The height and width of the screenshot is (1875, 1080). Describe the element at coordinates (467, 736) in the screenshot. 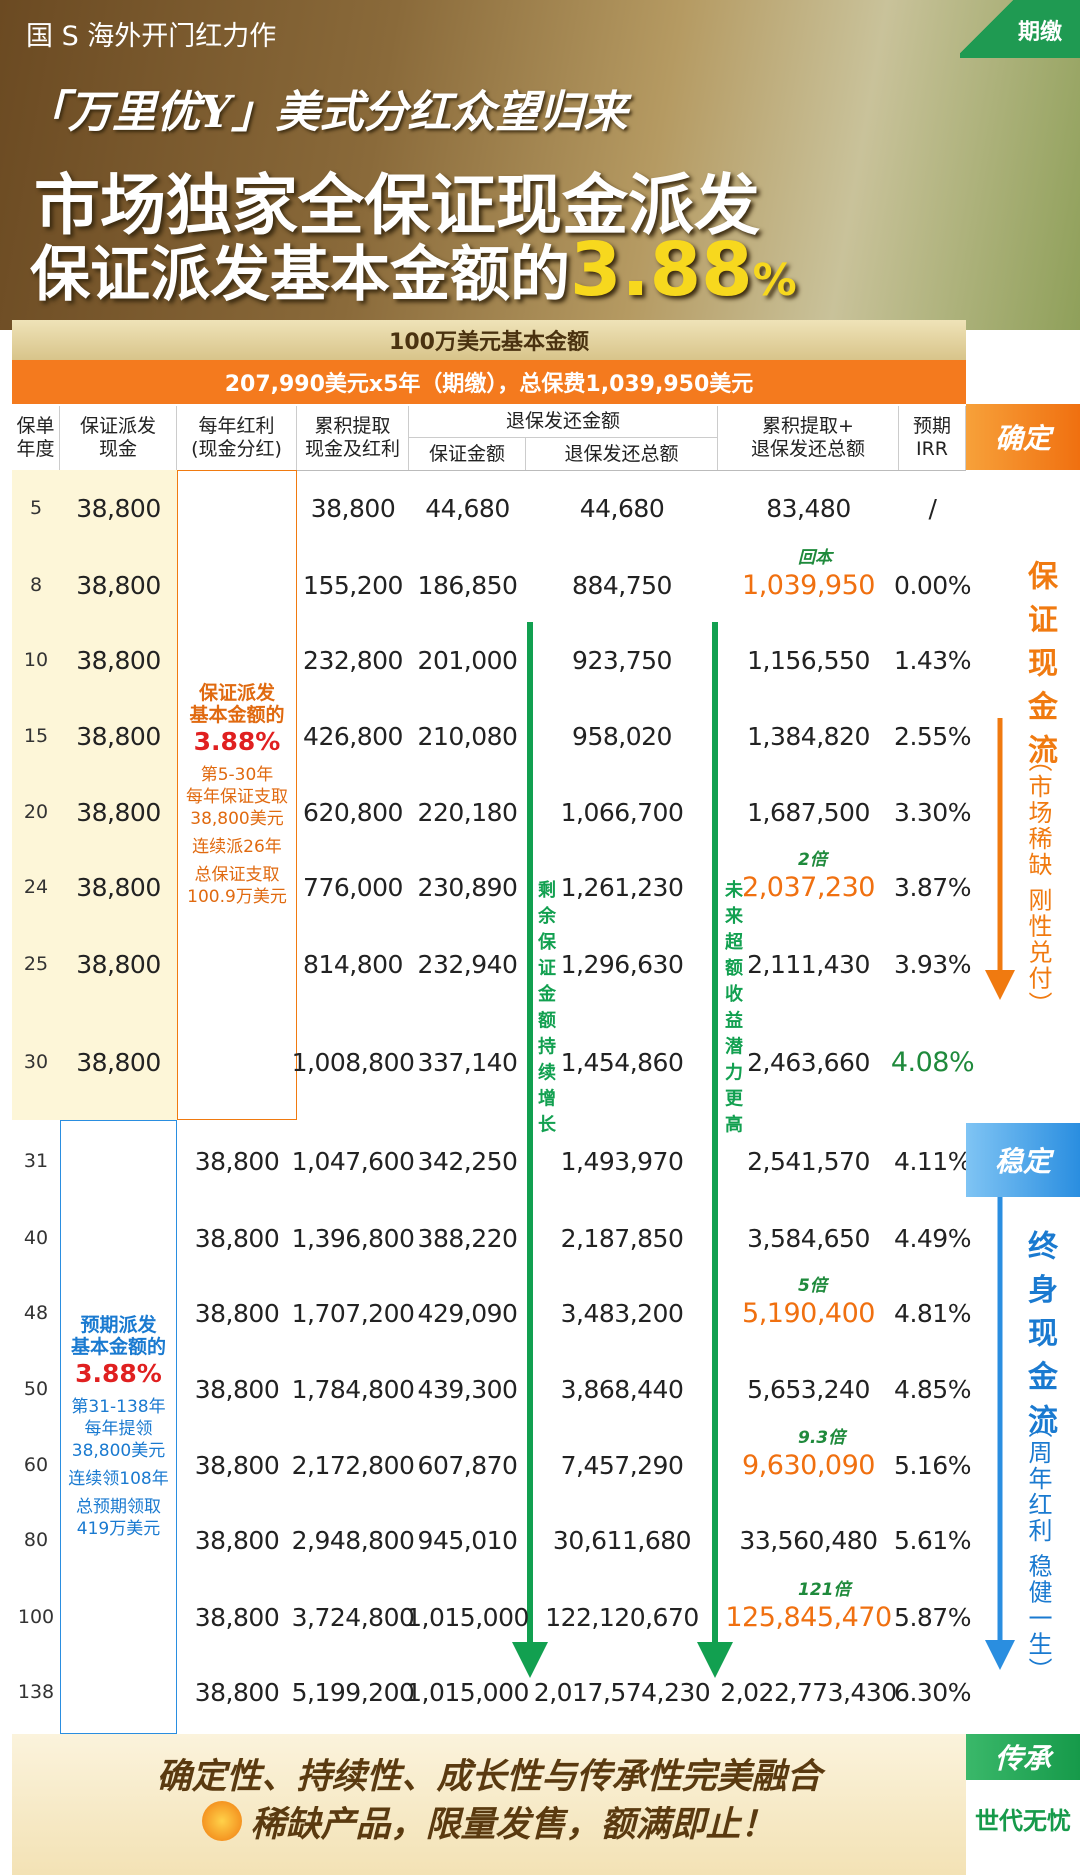

I see `table-cell: 210,080` at that location.